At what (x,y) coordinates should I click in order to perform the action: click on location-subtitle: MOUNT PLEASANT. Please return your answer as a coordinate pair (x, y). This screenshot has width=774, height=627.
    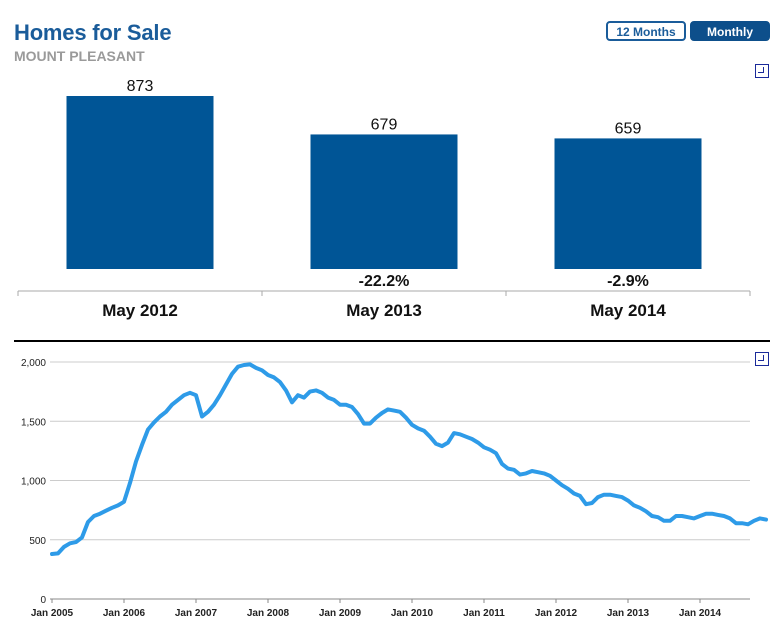
    Looking at the image, I should click on (79, 56).